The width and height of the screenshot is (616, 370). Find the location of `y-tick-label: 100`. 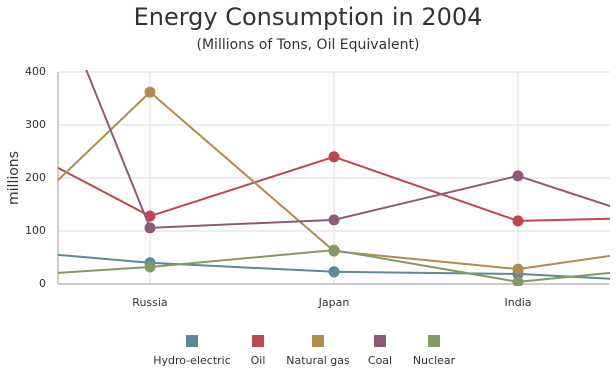

y-tick-label: 100 is located at coordinates (35, 230).